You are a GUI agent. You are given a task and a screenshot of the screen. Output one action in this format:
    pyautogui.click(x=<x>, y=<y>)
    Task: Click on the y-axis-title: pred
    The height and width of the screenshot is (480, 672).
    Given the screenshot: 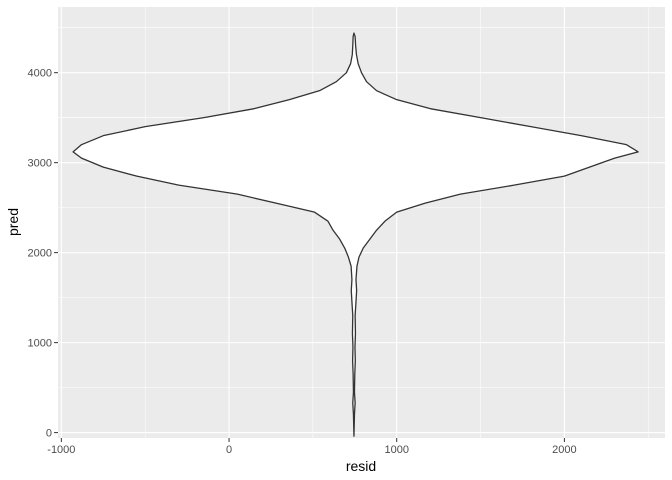 What is the action you would take?
    pyautogui.click(x=13, y=222)
    